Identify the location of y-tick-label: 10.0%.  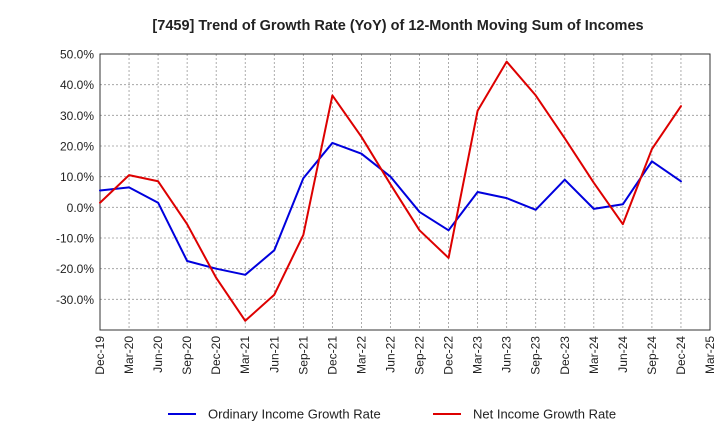
(77, 177).